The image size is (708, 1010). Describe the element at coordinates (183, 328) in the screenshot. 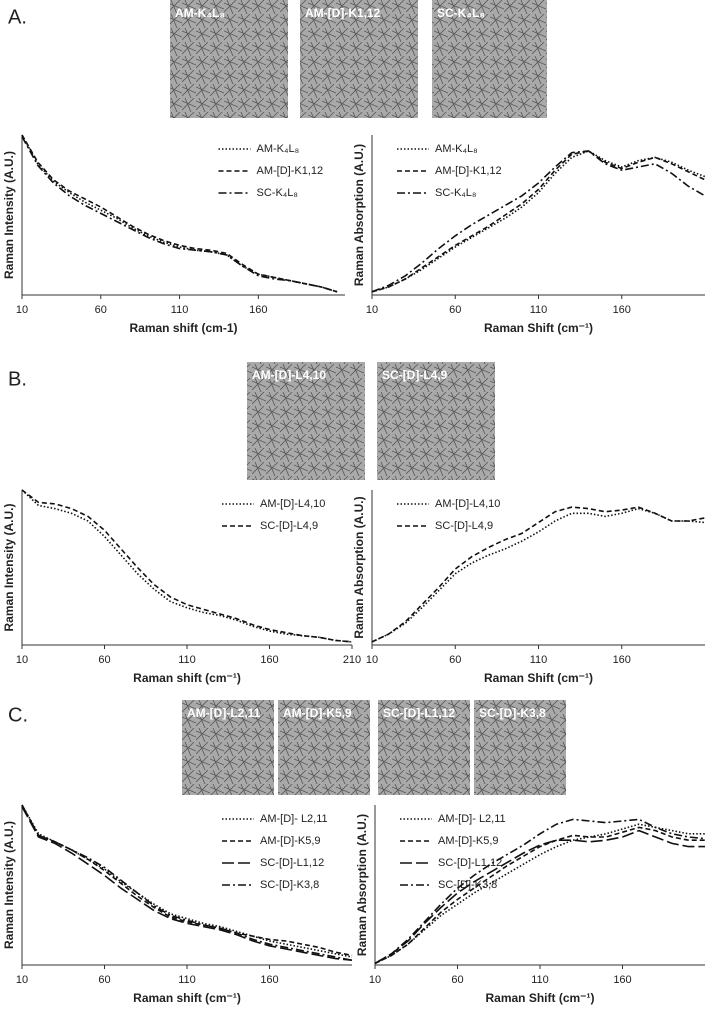

I see `x-axis-title: Raman shift (cm-1)` at that location.